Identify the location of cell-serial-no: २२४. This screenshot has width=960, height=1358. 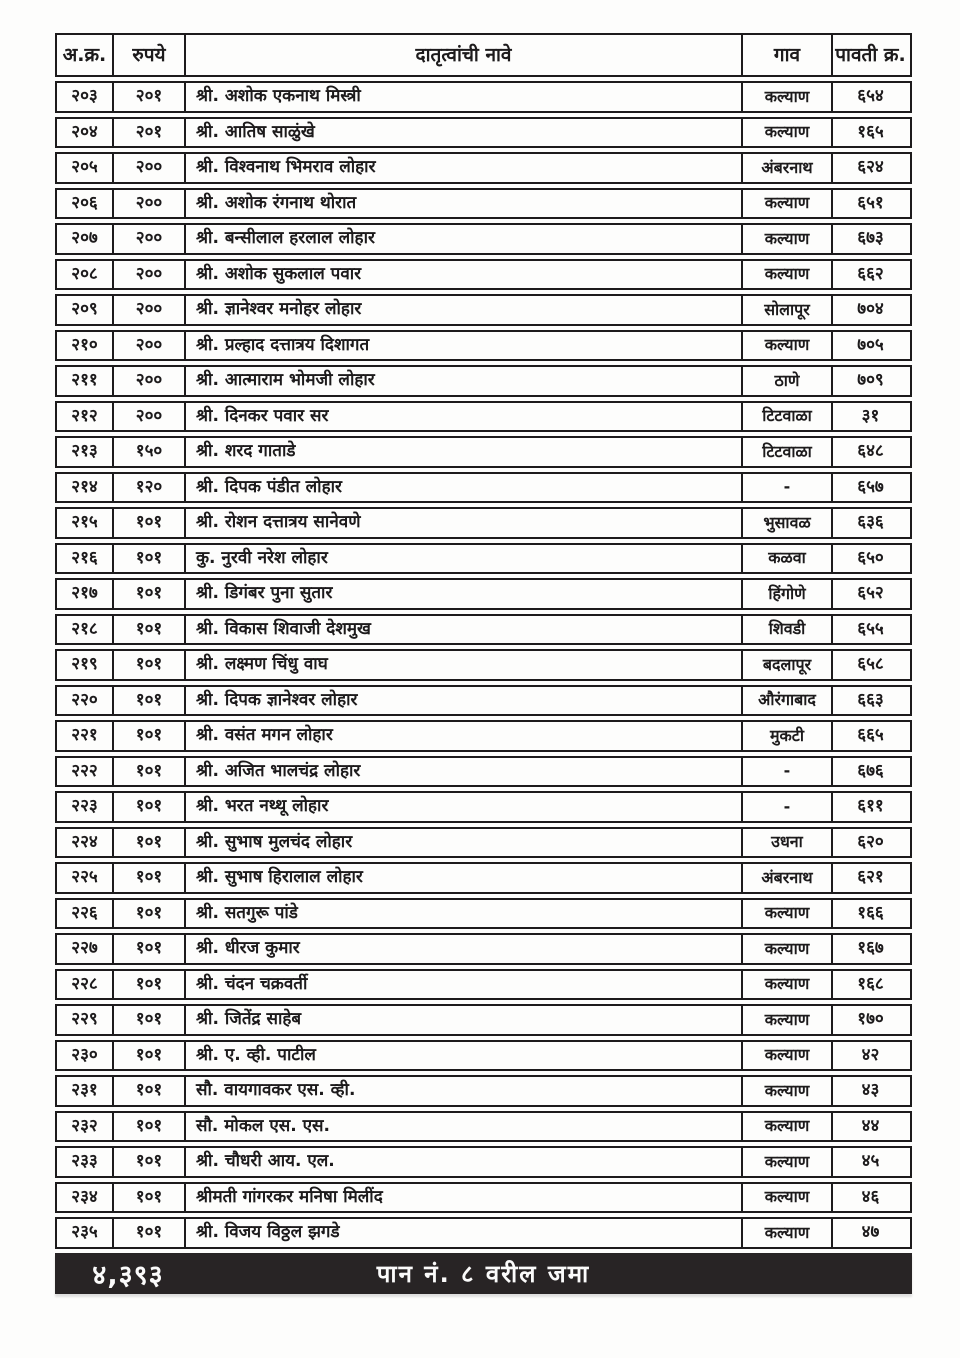
(85, 842).